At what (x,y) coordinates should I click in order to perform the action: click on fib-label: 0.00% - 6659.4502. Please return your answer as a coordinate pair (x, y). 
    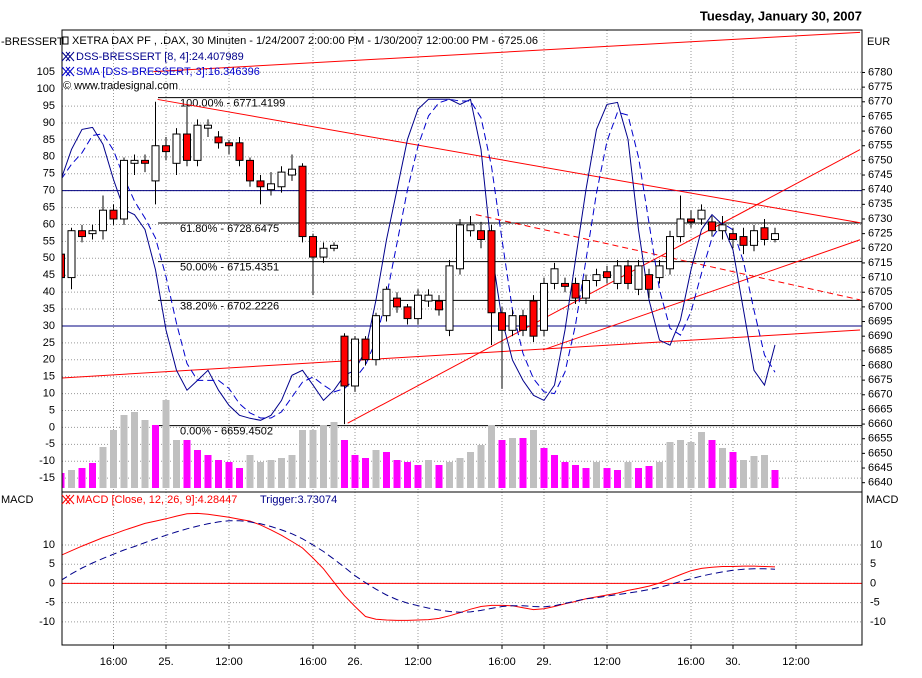
    Looking at the image, I should click on (226, 432).